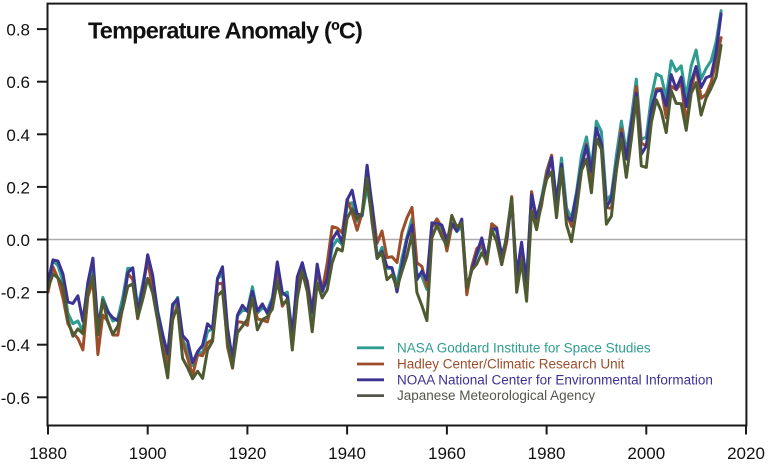 The height and width of the screenshot is (471, 768). What do you see at coordinates (18, 30) in the screenshot?
I see `svg-text: 0.8` at bounding box center [18, 30].